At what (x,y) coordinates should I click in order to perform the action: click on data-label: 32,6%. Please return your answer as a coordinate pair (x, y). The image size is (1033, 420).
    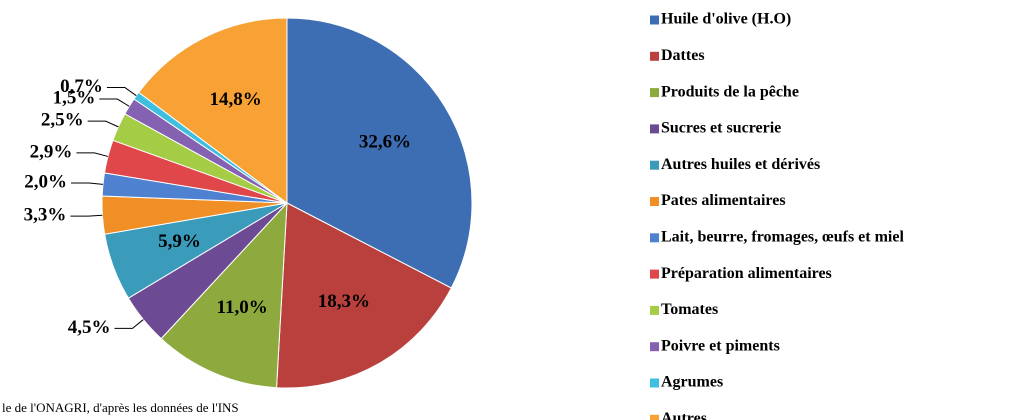
    Looking at the image, I should click on (385, 142).